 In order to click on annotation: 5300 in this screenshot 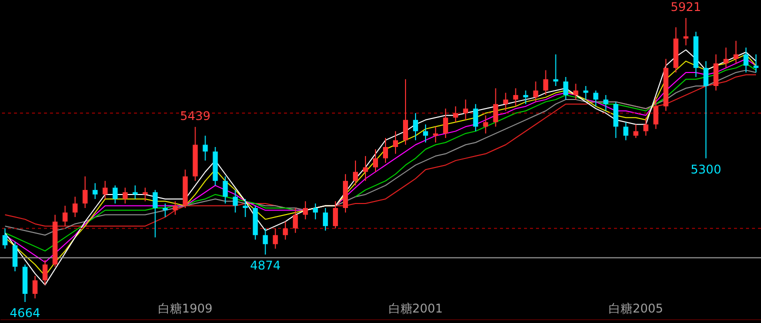, I will do `click(706, 169)`.